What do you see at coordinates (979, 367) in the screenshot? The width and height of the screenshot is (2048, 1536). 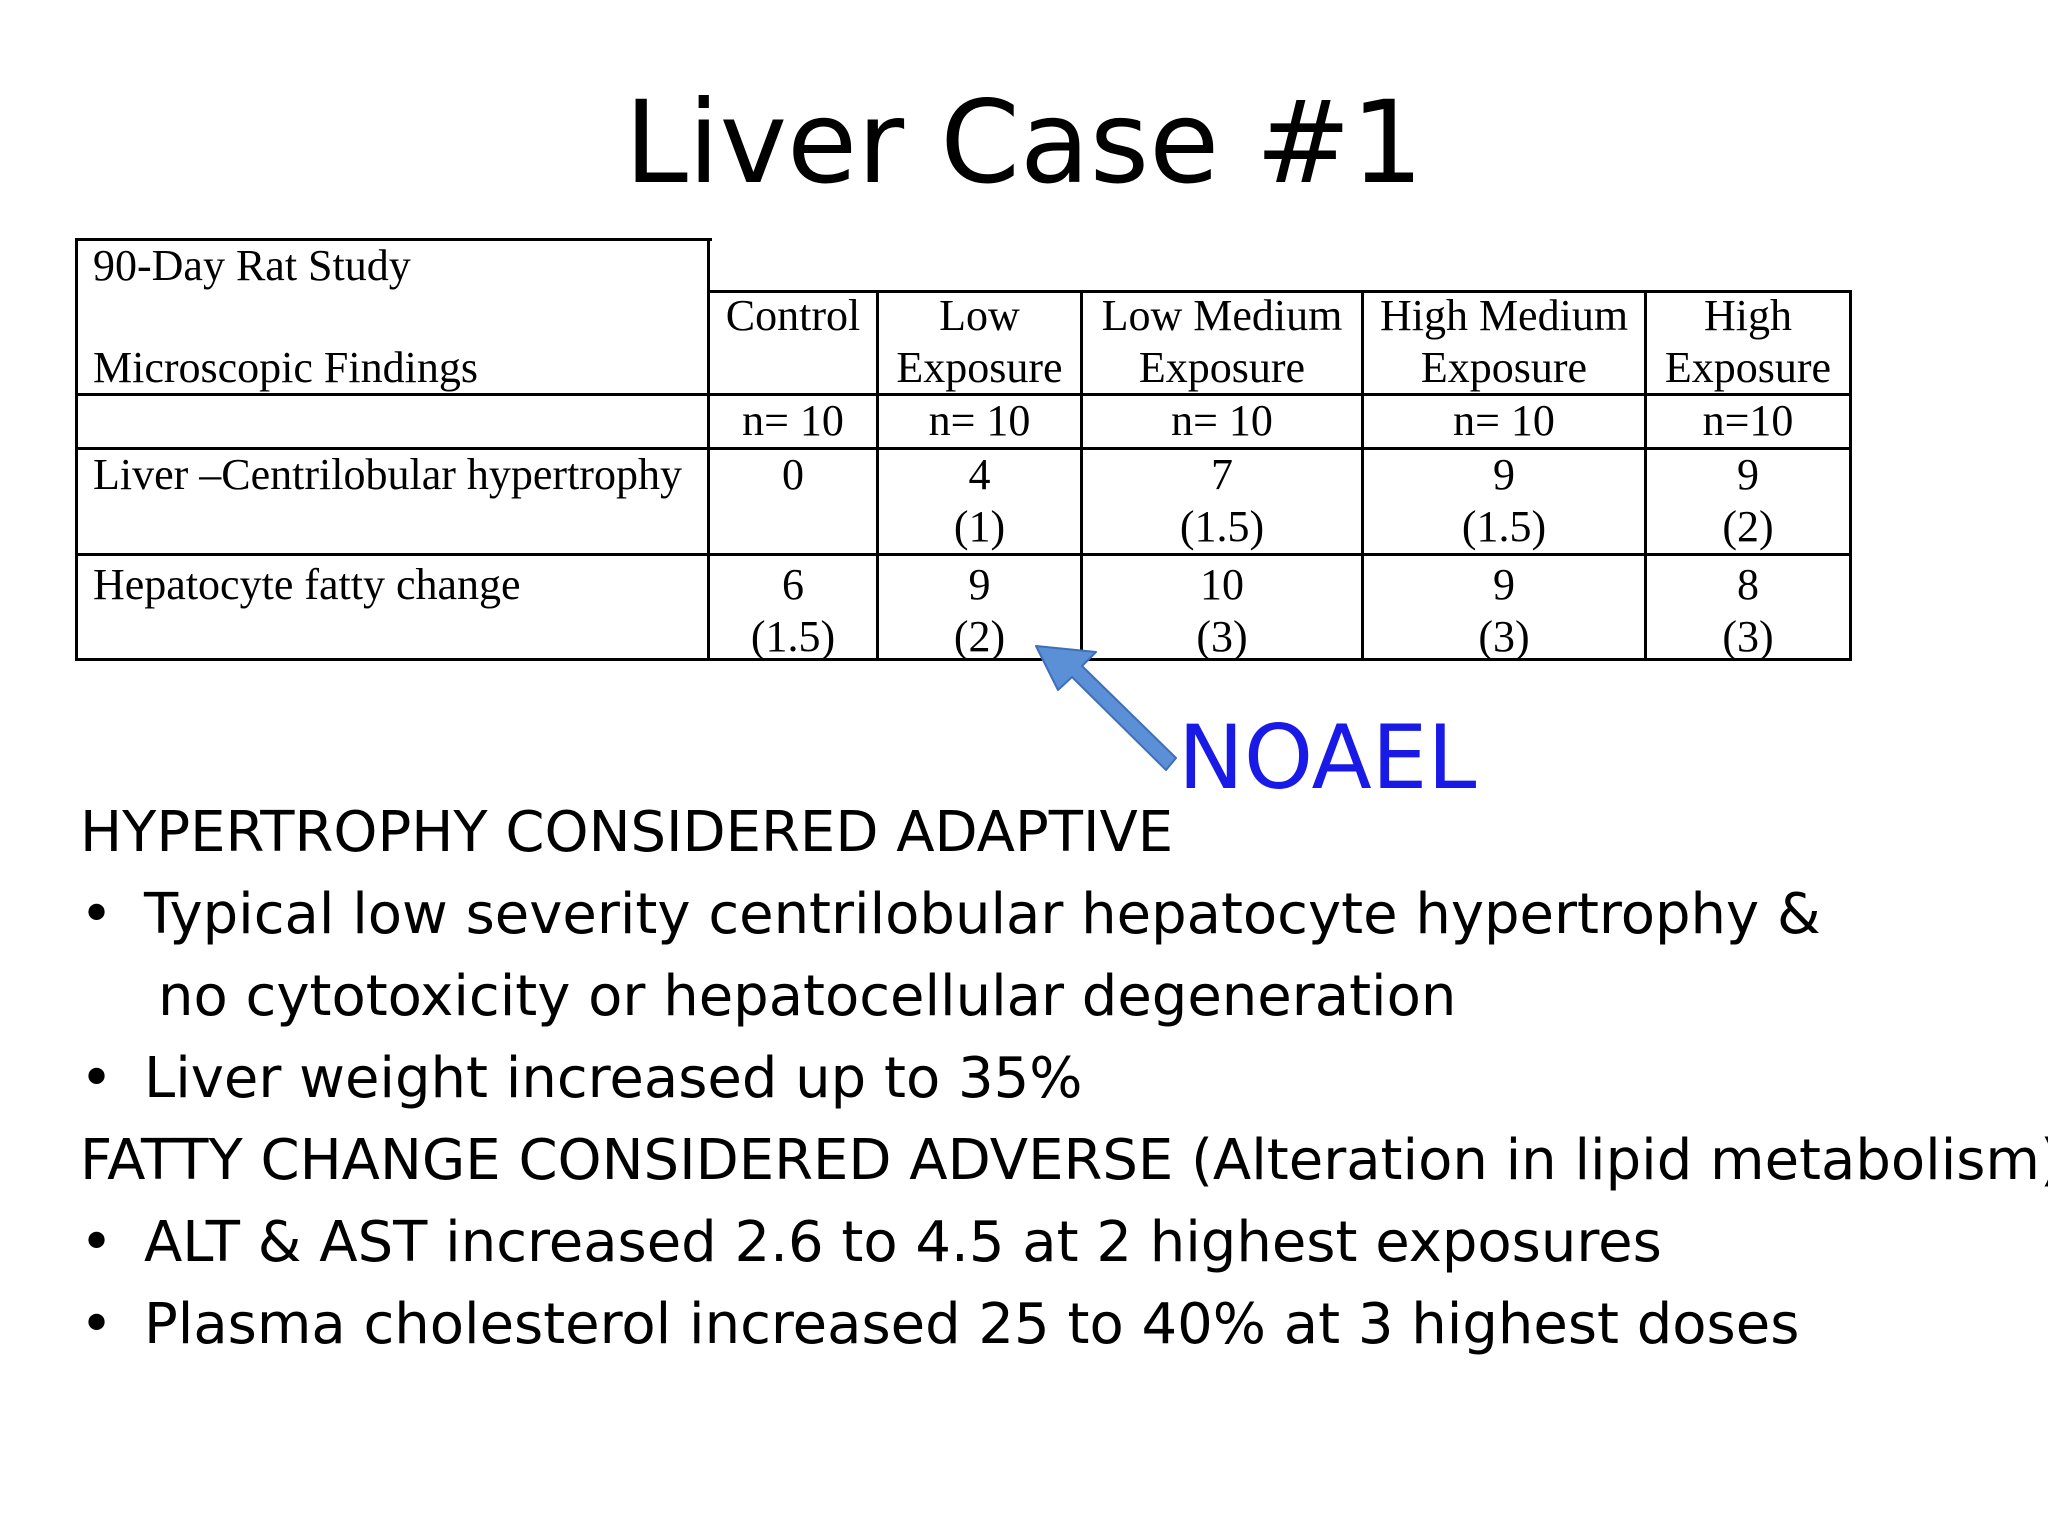 I see `col-header-low-line2: Exposure` at bounding box center [979, 367].